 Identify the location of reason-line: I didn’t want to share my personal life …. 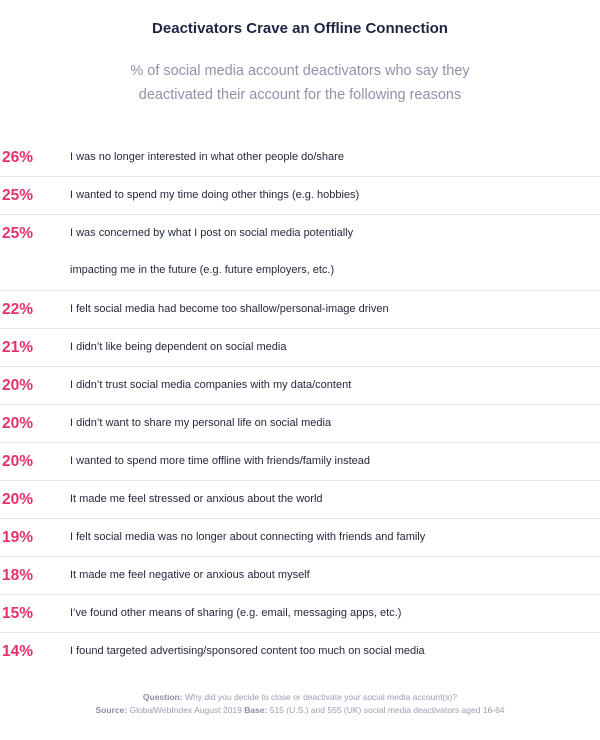
(201, 423).